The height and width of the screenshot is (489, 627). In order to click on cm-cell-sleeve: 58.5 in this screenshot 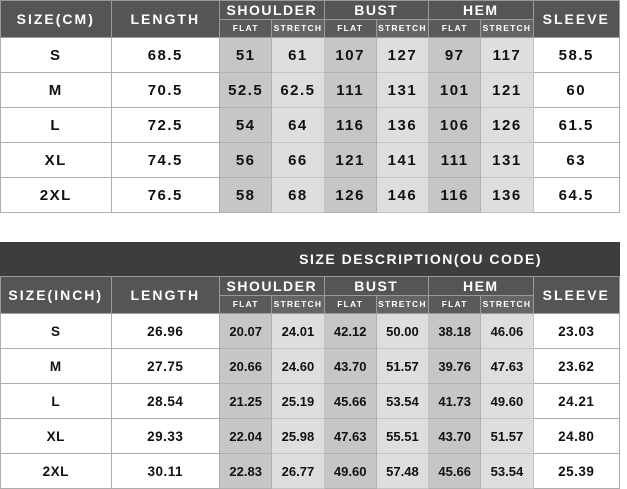, I will do `click(576, 55)`.